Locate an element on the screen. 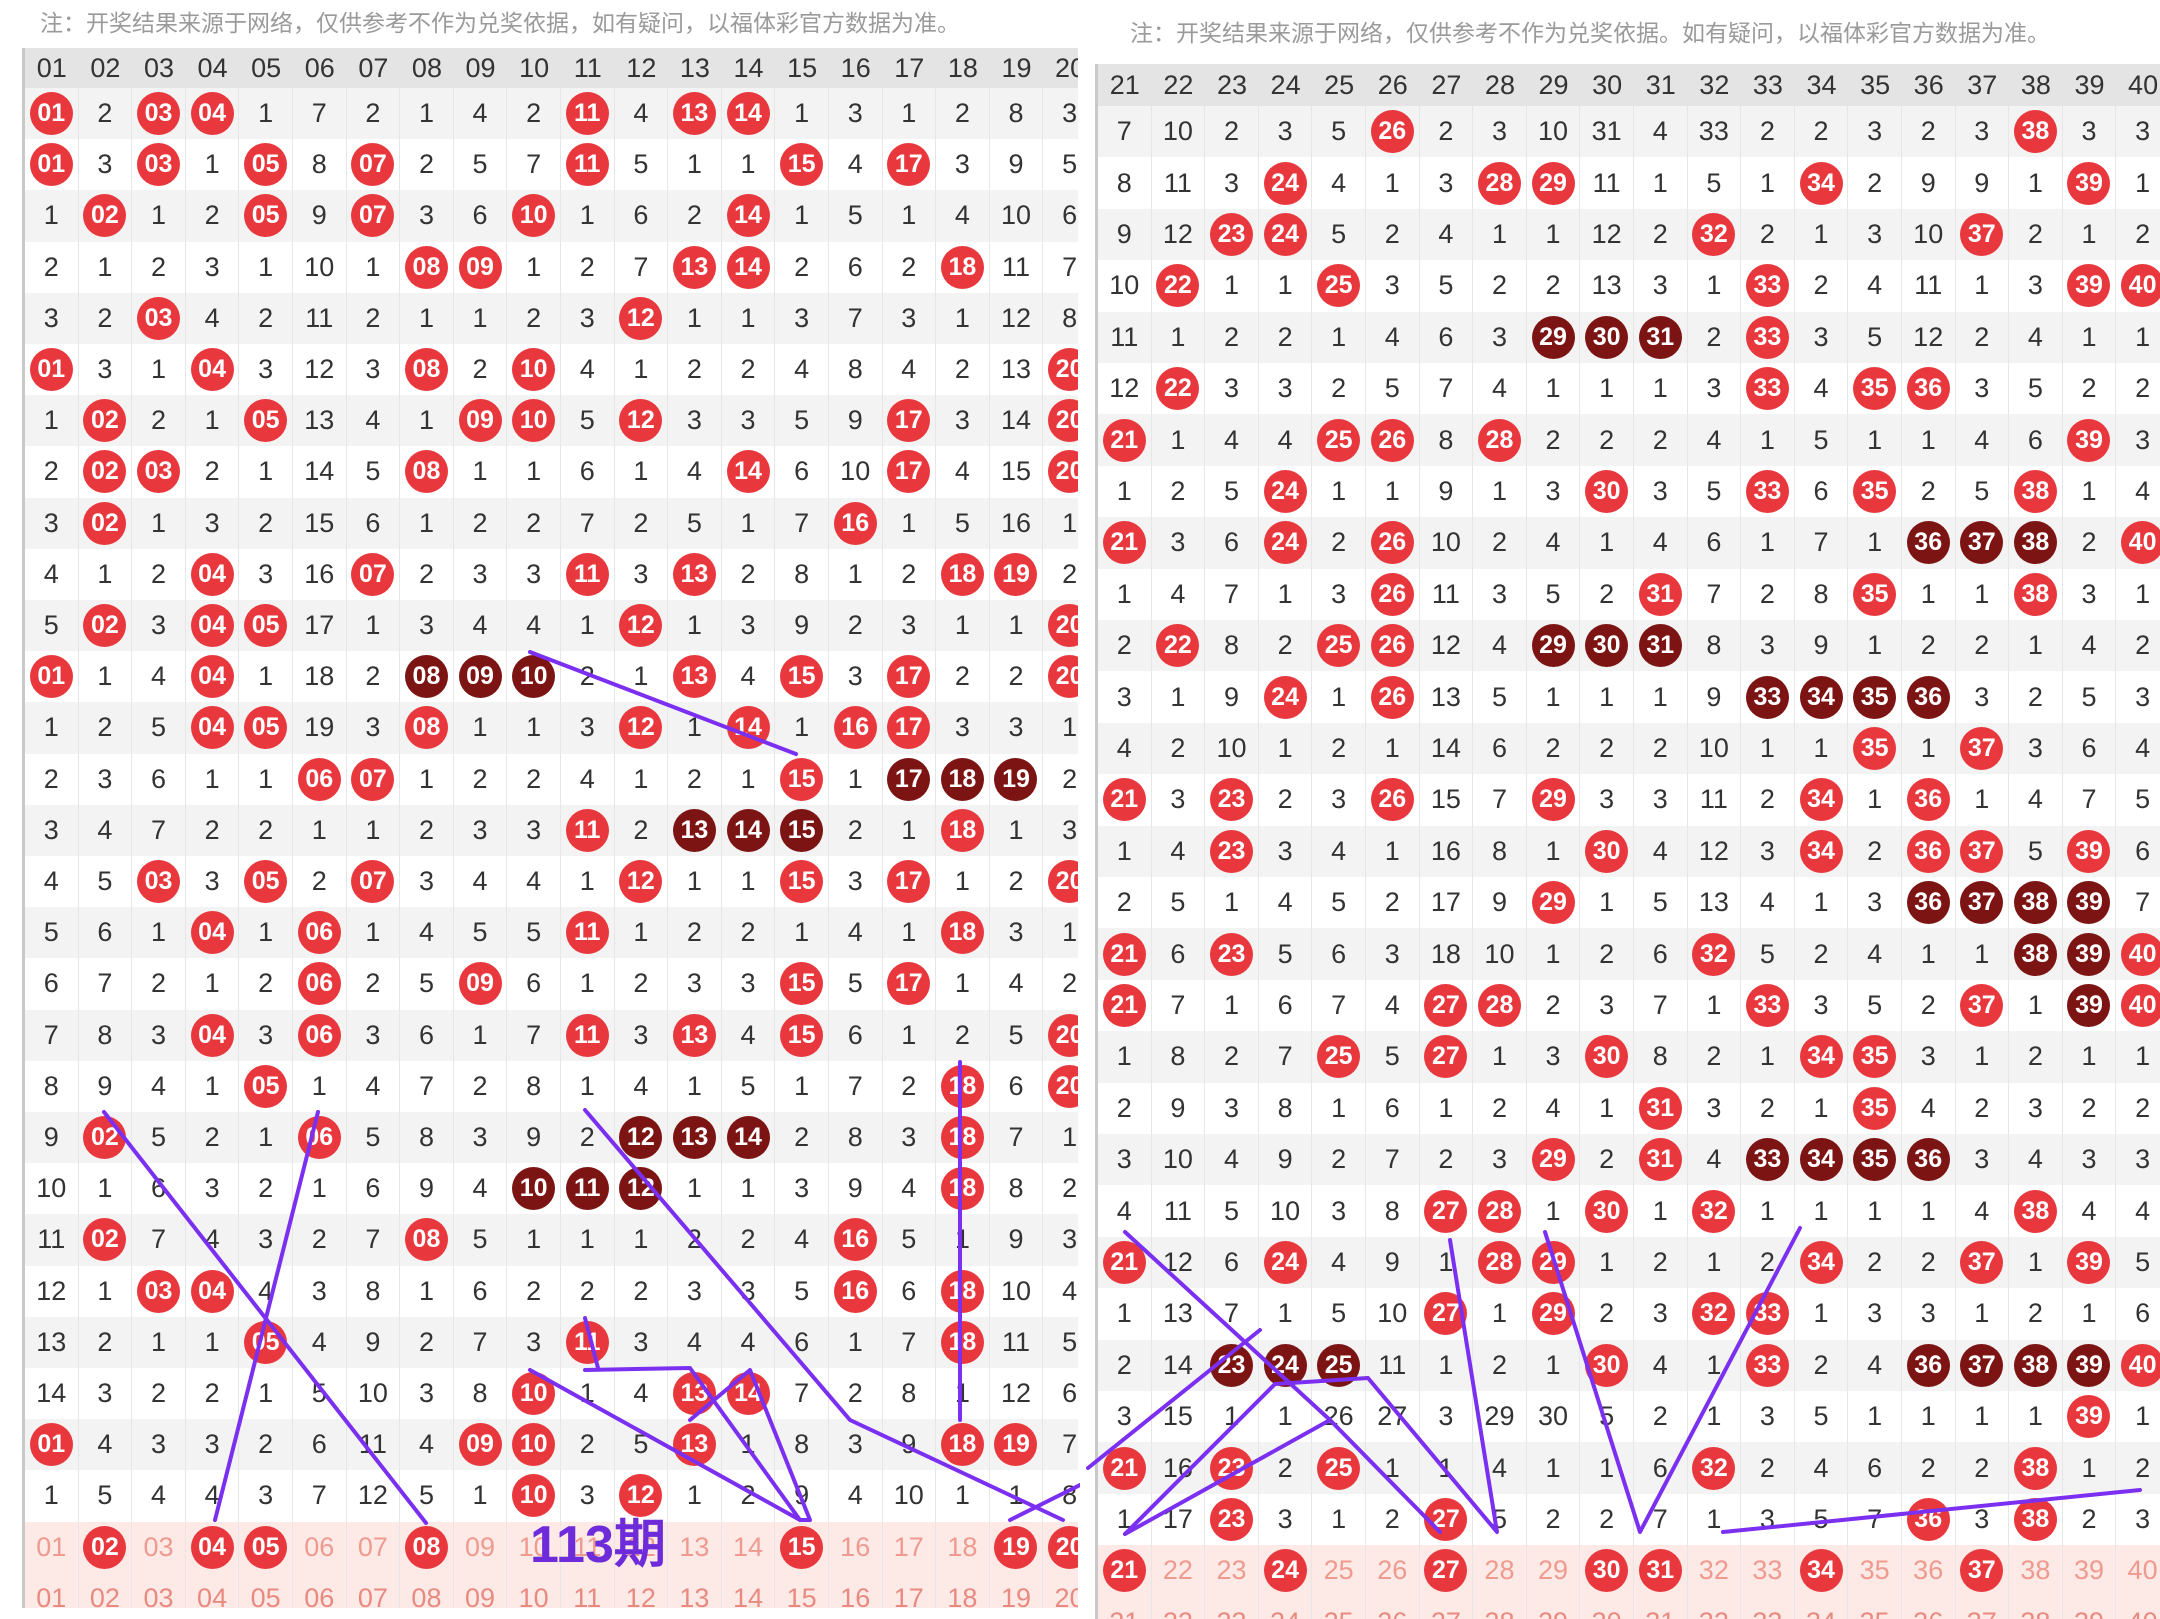 This screenshot has width=2160, height=1619. column-header: 07 is located at coordinates (373, 67).